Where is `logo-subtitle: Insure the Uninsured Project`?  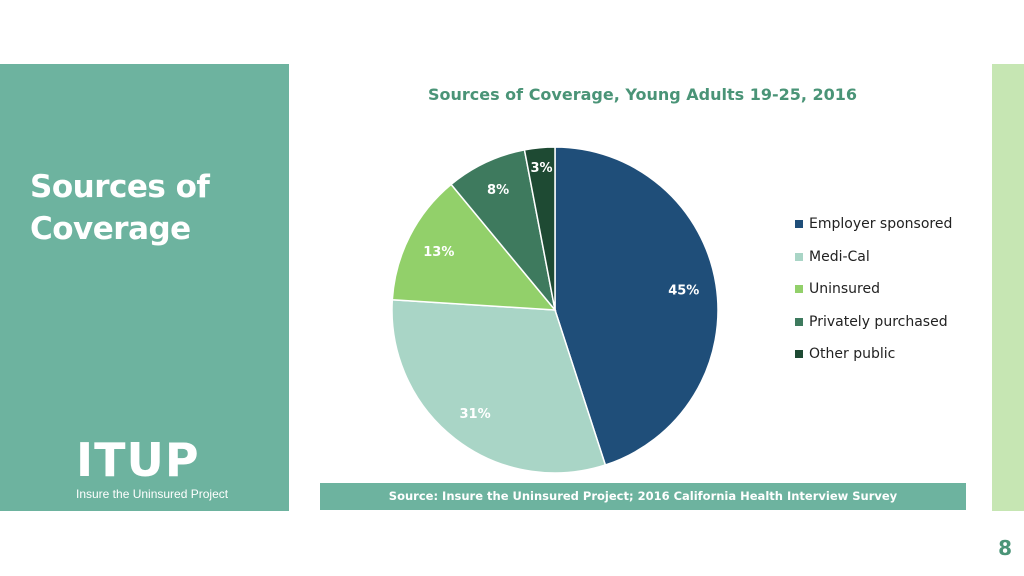 logo-subtitle: Insure the Uninsured Project is located at coordinates (152, 494).